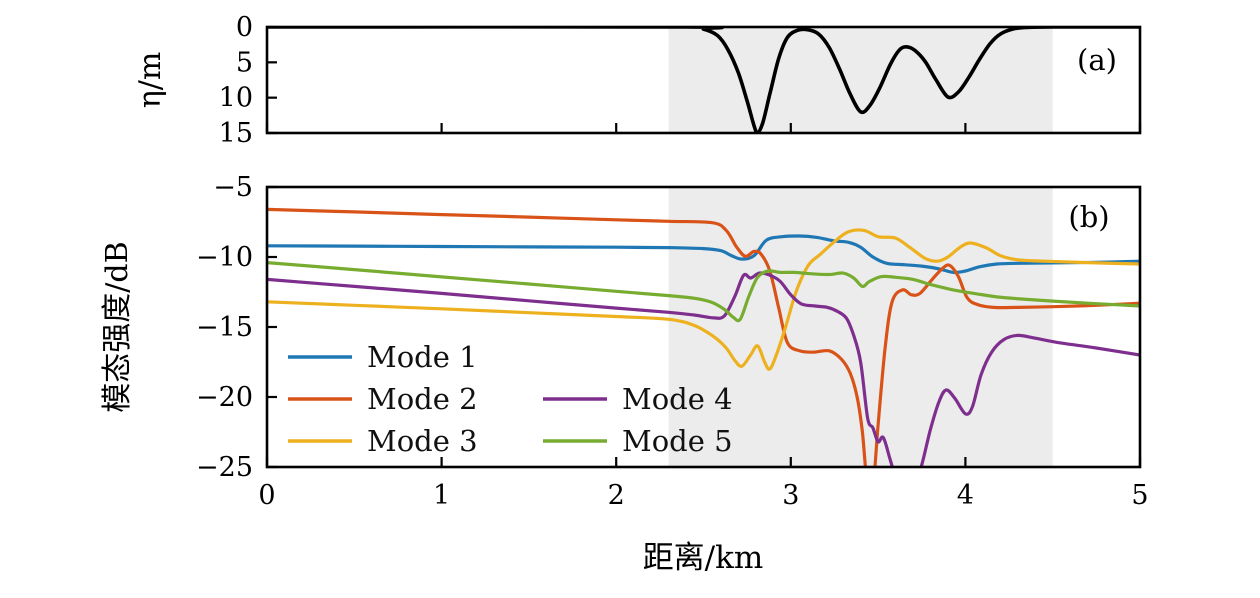 The image size is (1260, 598). What do you see at coordinates (224, 257) in the screenshot?
I see `y-tick-label: −10` at bounding box center [224, 257].